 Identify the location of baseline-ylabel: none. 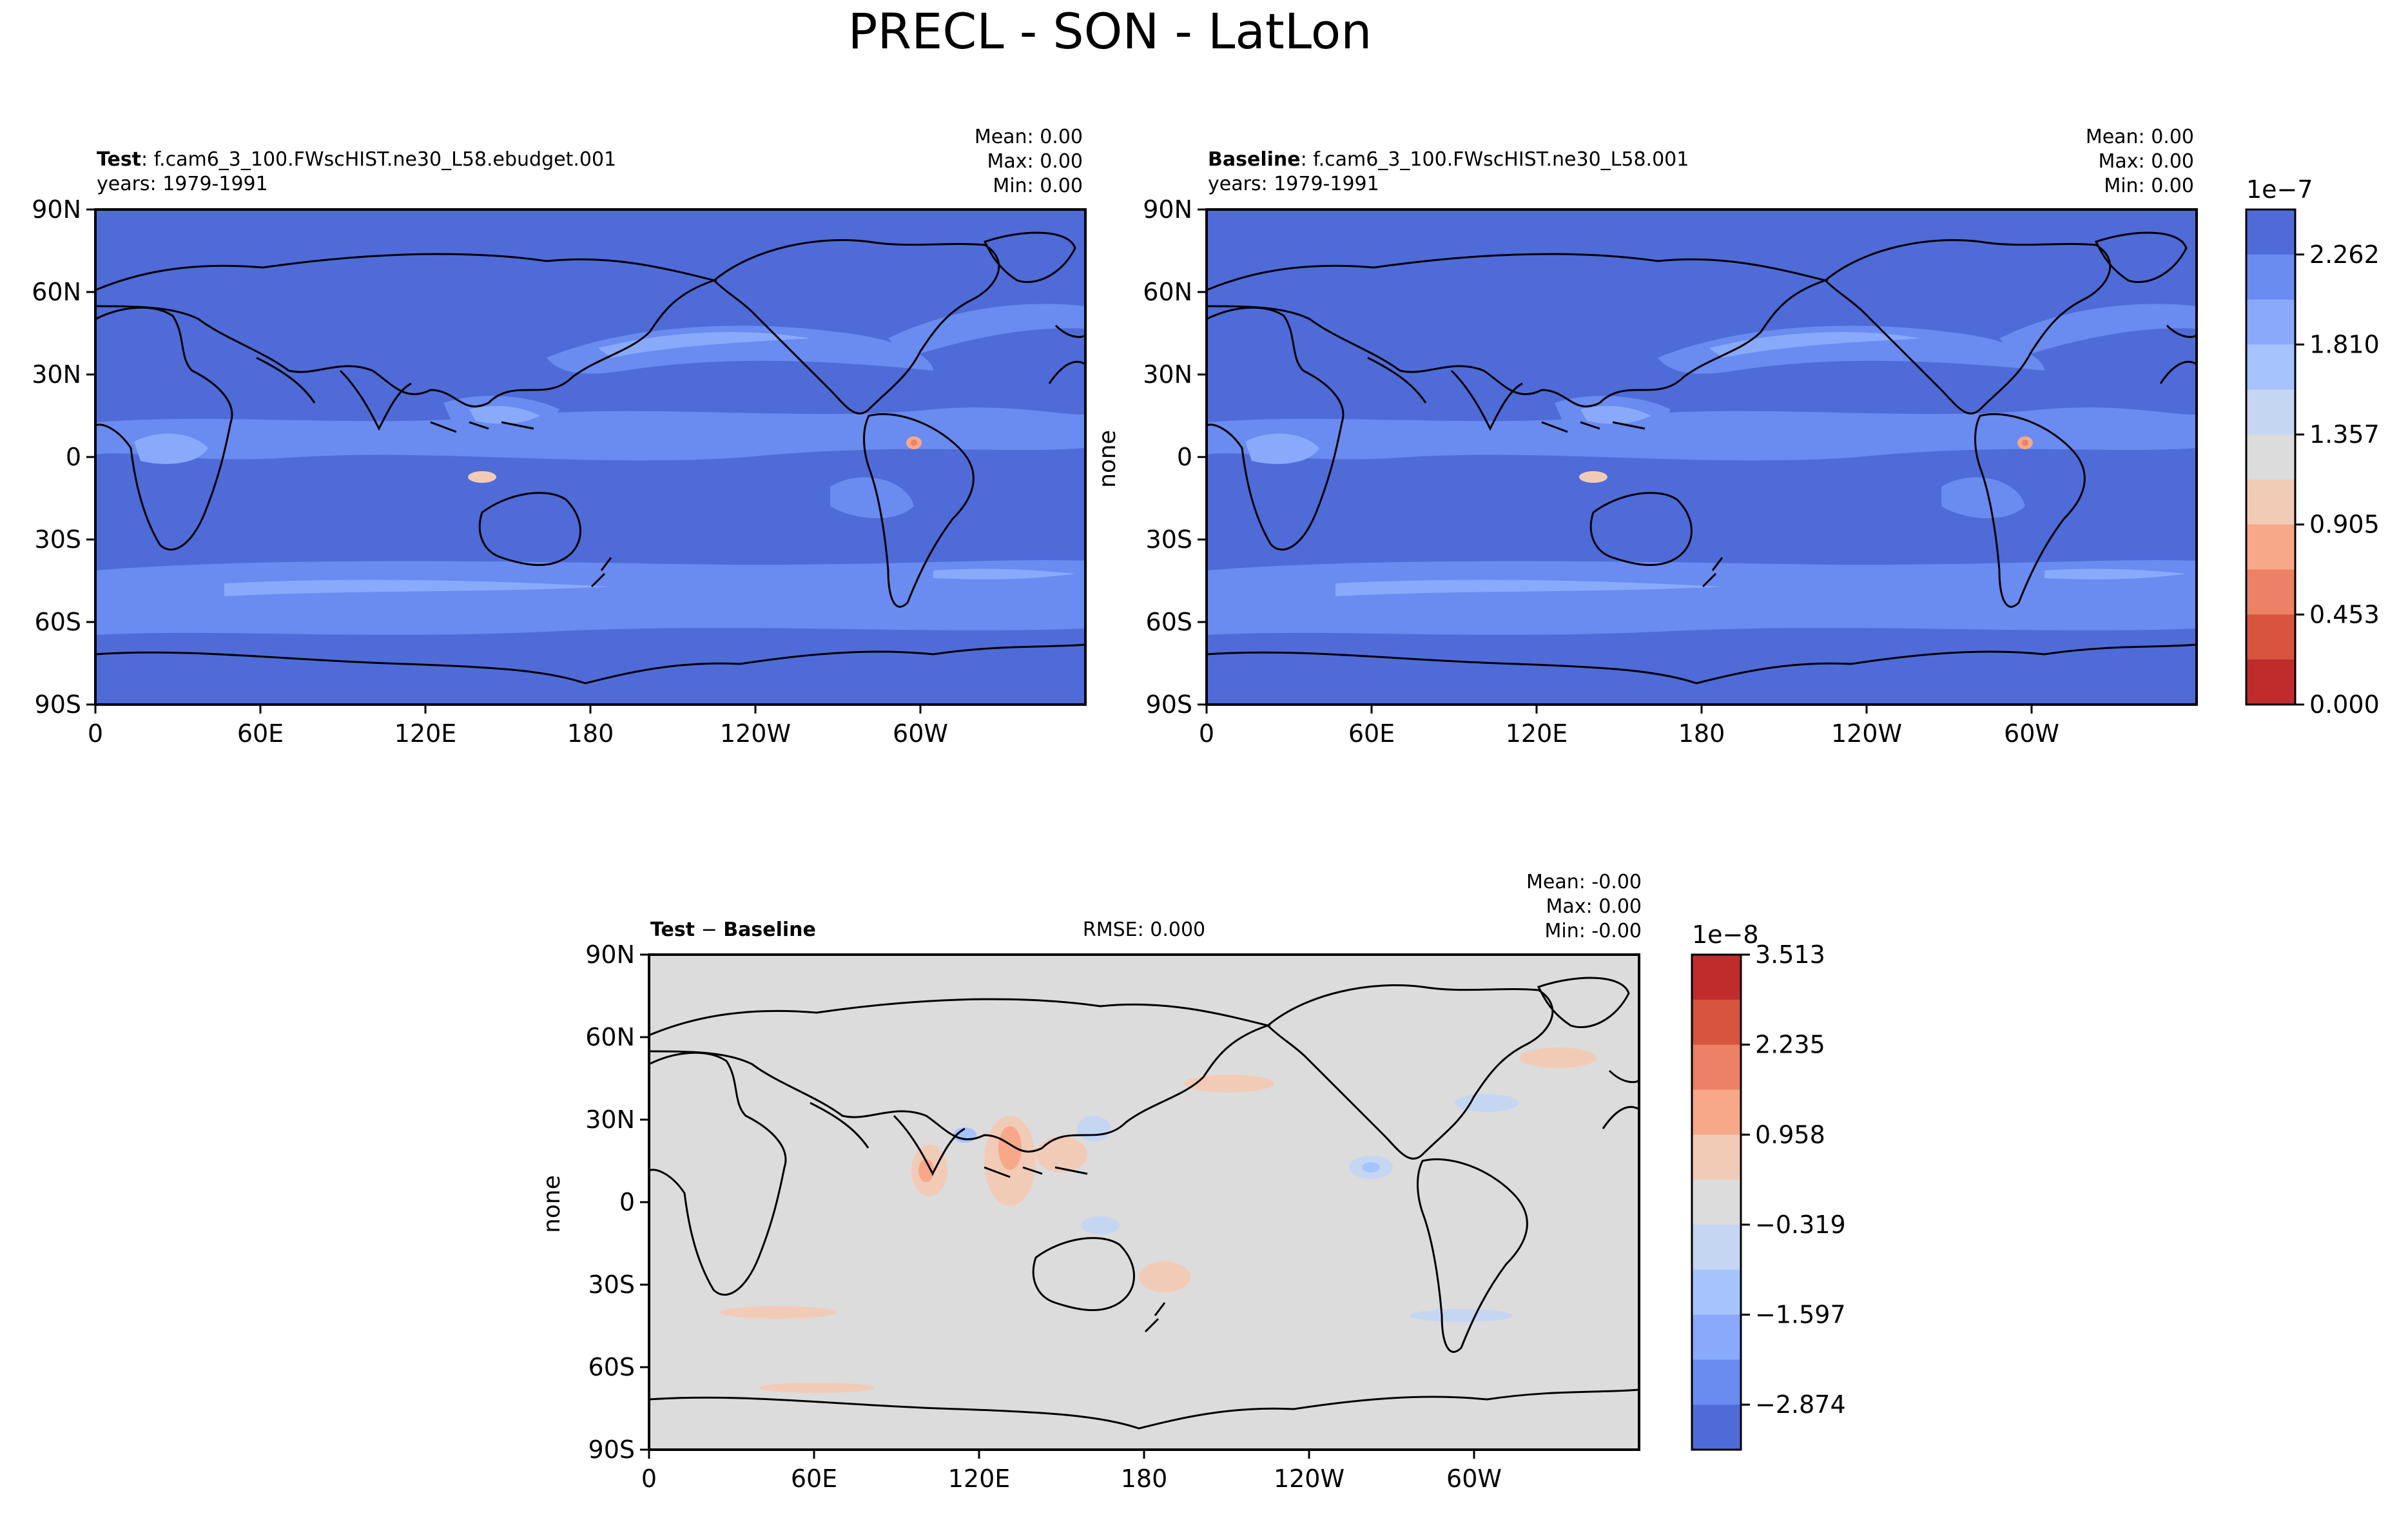
(1107, 459).